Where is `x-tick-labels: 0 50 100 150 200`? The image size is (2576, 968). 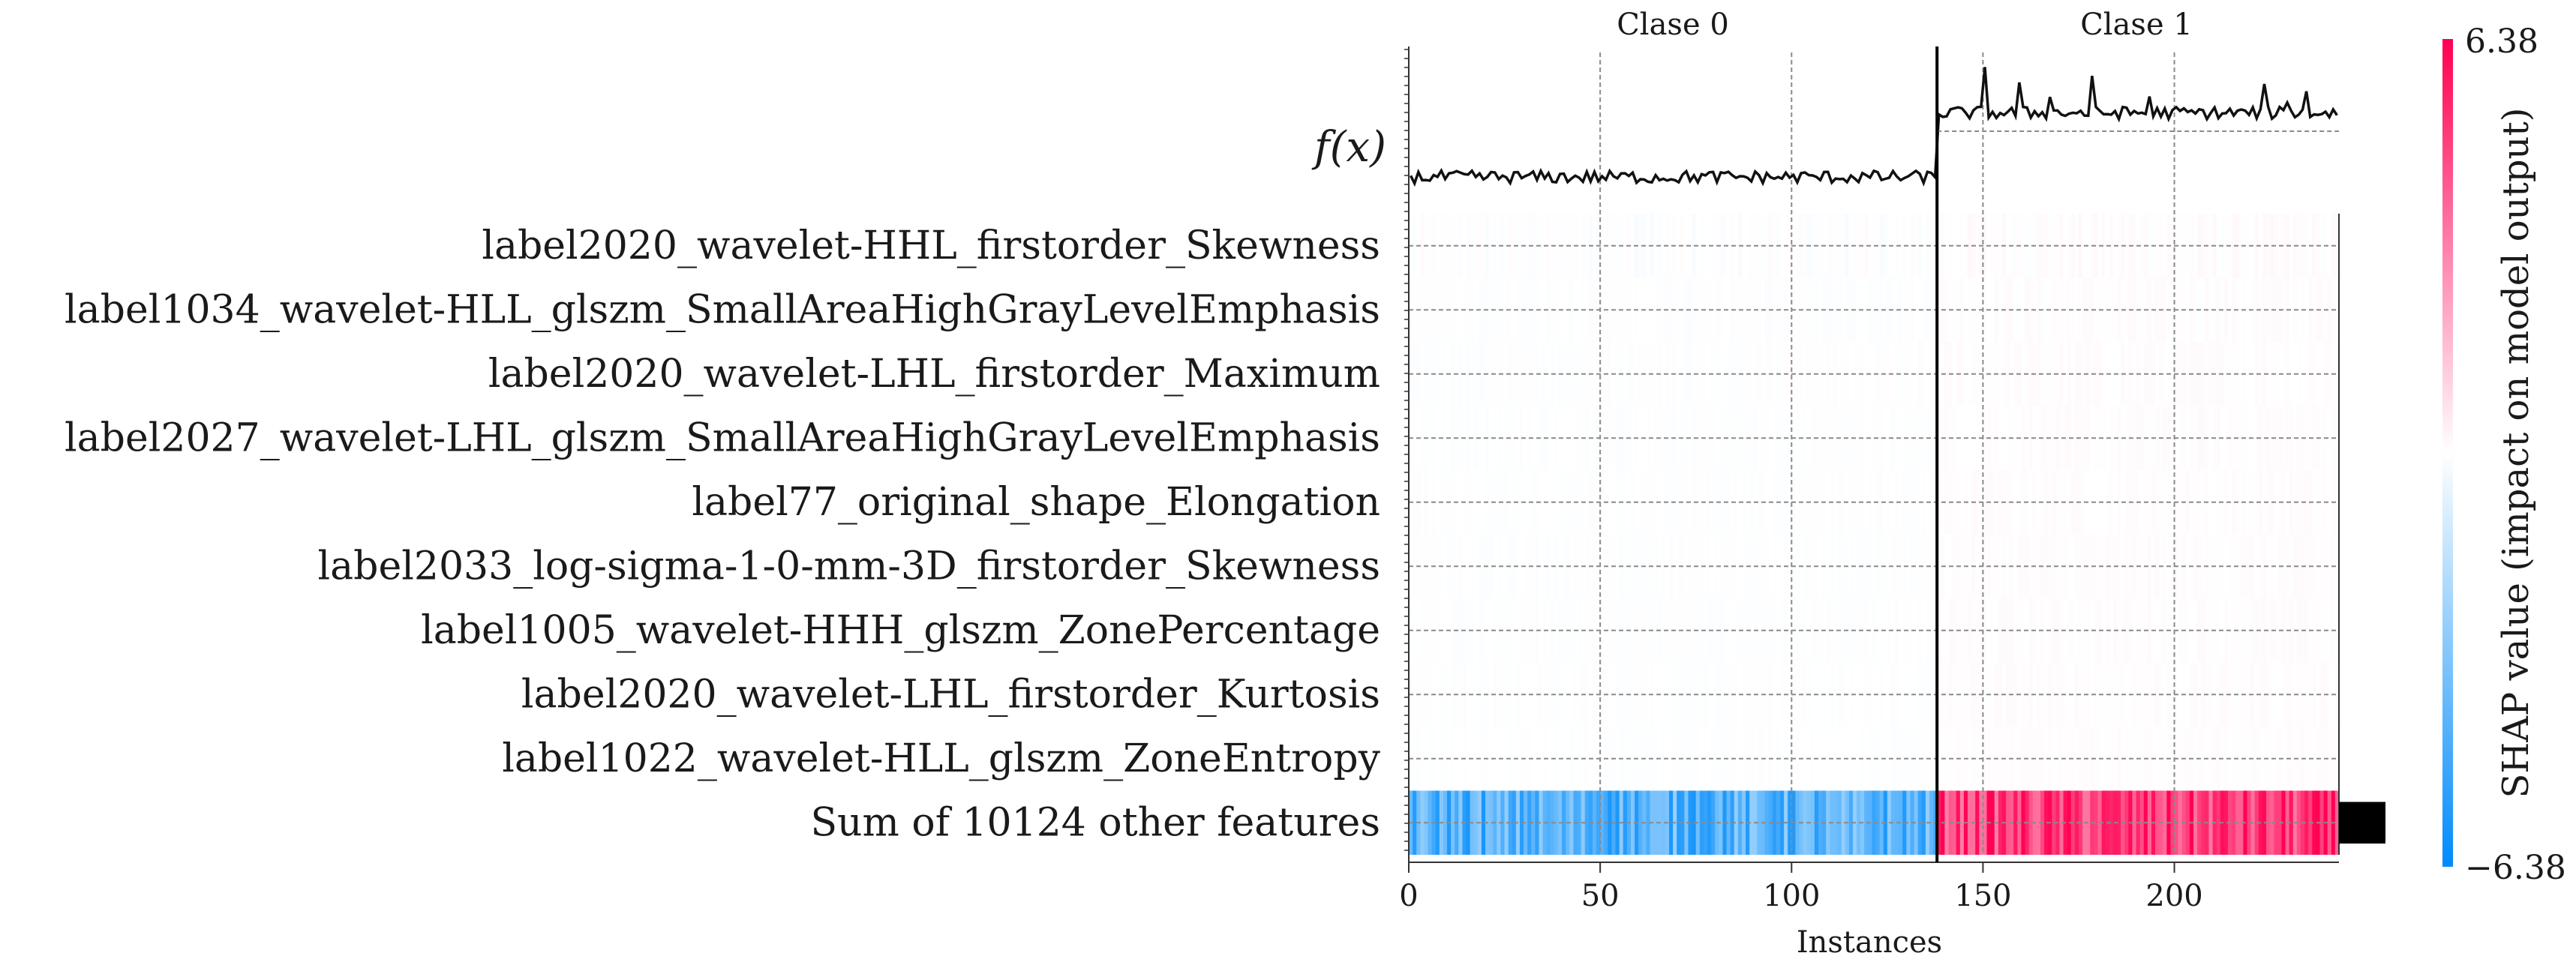
x-tick-labels: 0 50 100 150 200 is located at coordinates (1800, 896).